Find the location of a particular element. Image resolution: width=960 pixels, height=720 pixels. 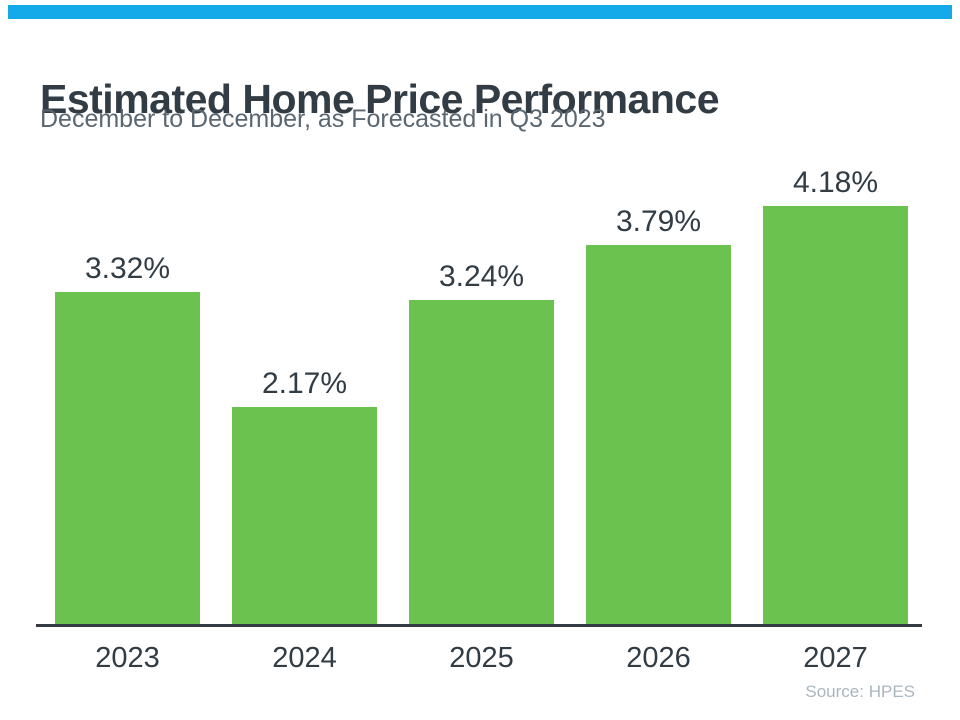

bar-2024 is located at coordinates (304, 515).